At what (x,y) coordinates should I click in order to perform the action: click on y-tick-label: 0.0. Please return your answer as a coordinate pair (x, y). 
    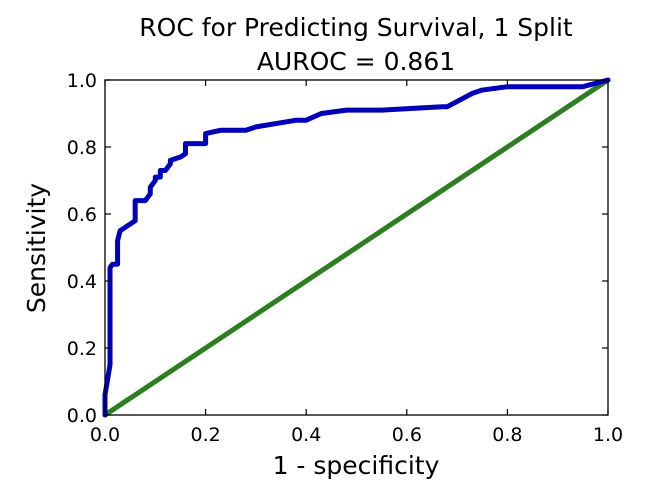
    Looking at the image, I should click on (82, 416).